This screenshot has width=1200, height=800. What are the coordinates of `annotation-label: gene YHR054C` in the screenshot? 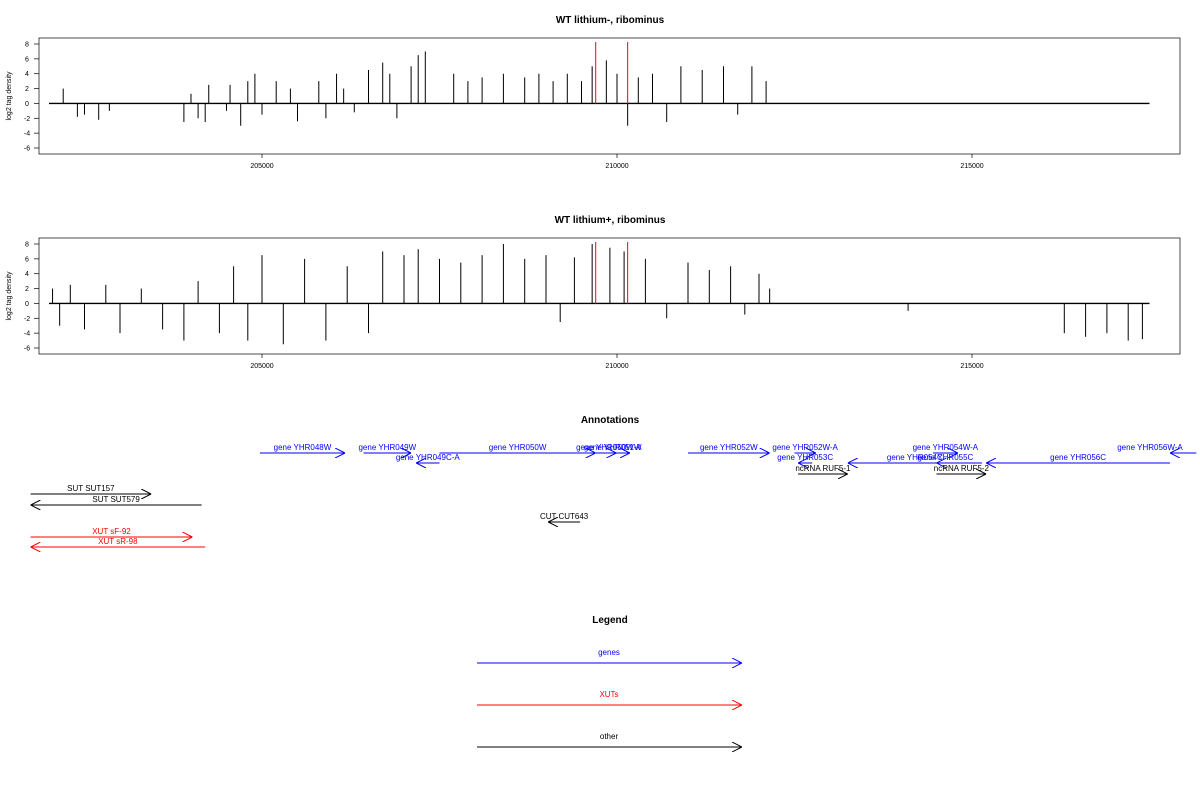 It's located at (915, 457).